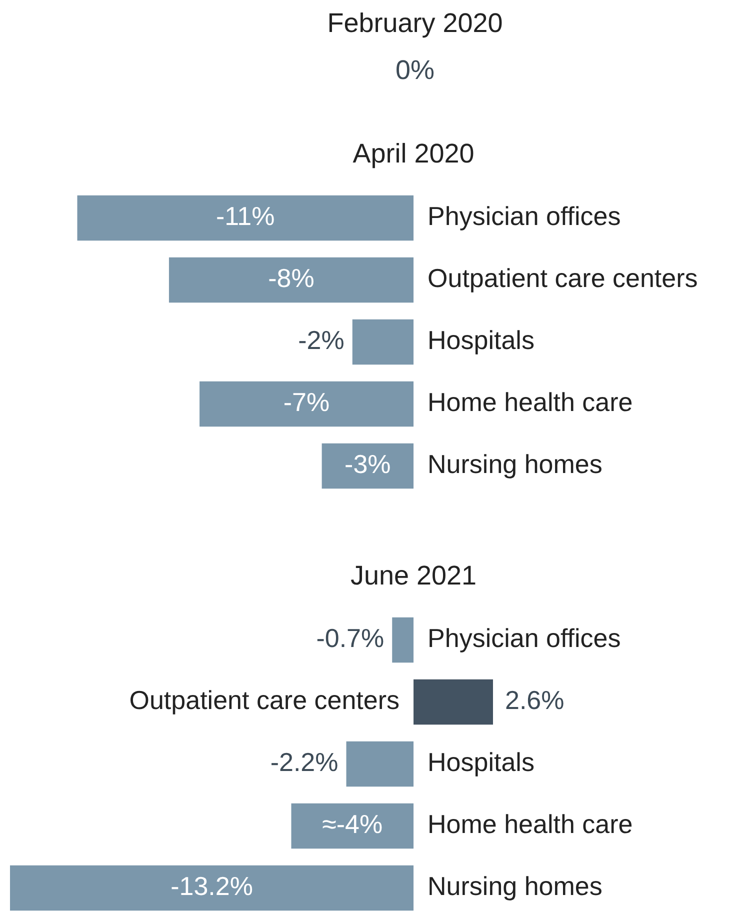 This screenshot has height=917, width=744. Describe the element at coordinates (352, 824) in the screenshot. I see `data-label: ≈-4%` at that location.